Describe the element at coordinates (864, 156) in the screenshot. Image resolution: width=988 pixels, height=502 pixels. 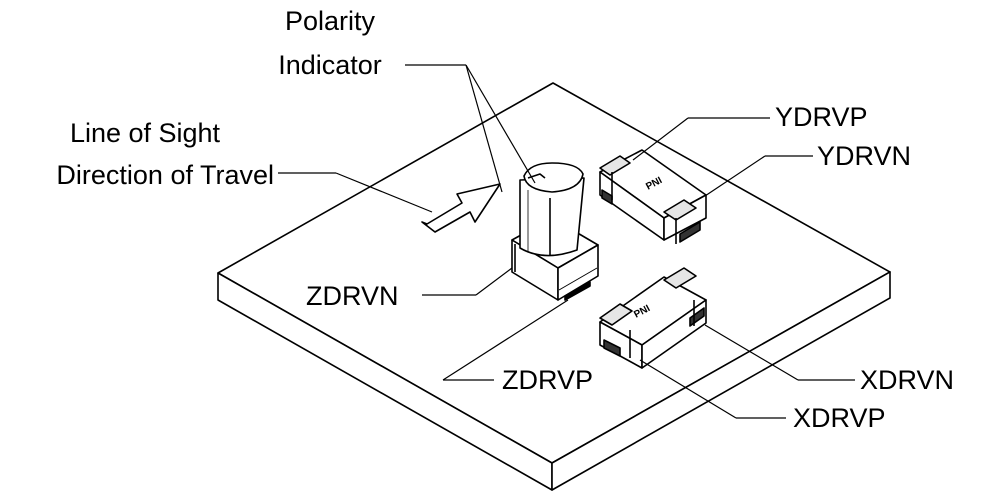
I see `ydrvn-label: YDRVN` at that location.